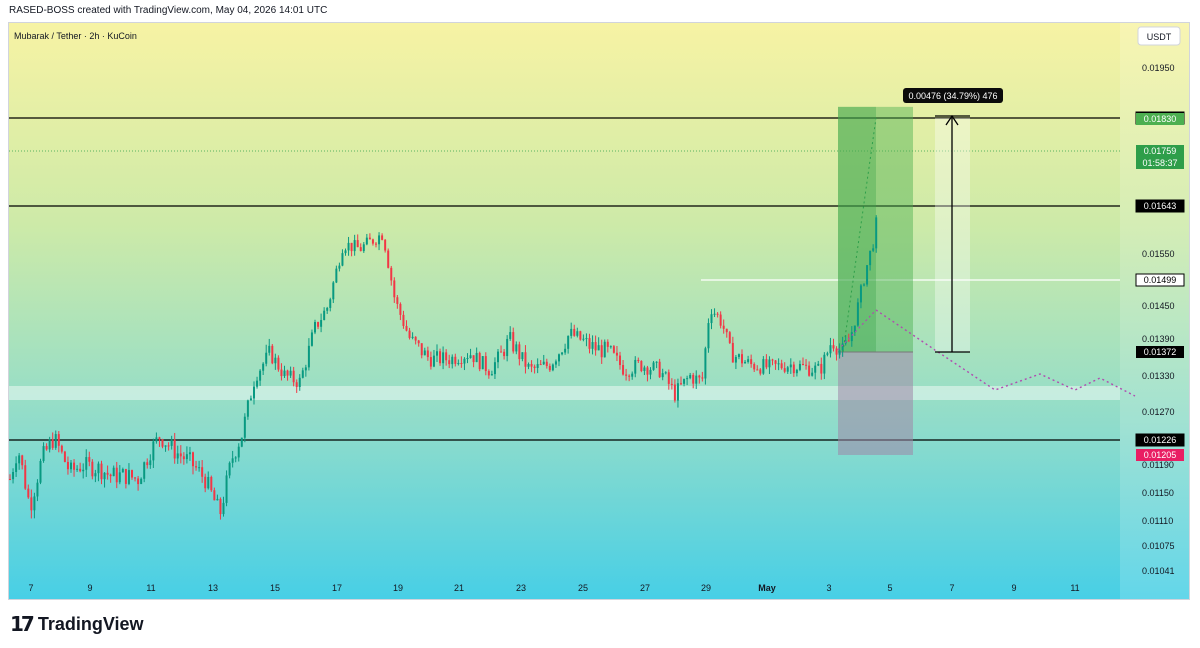 The width and height of the screenshot is (1200, 648). I want to click on x-tick-label: 25, so click(583, 588).